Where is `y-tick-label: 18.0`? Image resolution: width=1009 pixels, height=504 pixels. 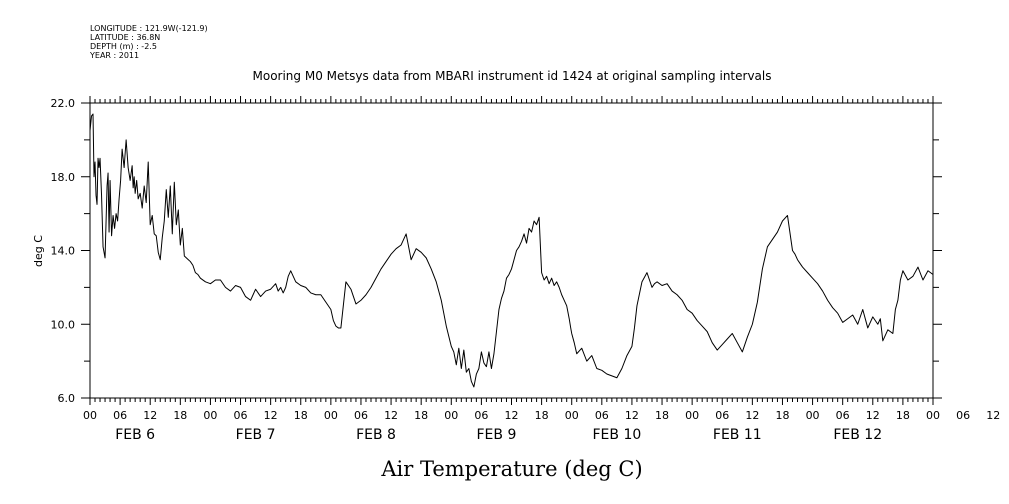
y-tick-label: 18.0 is located at coordinates (63, 177).